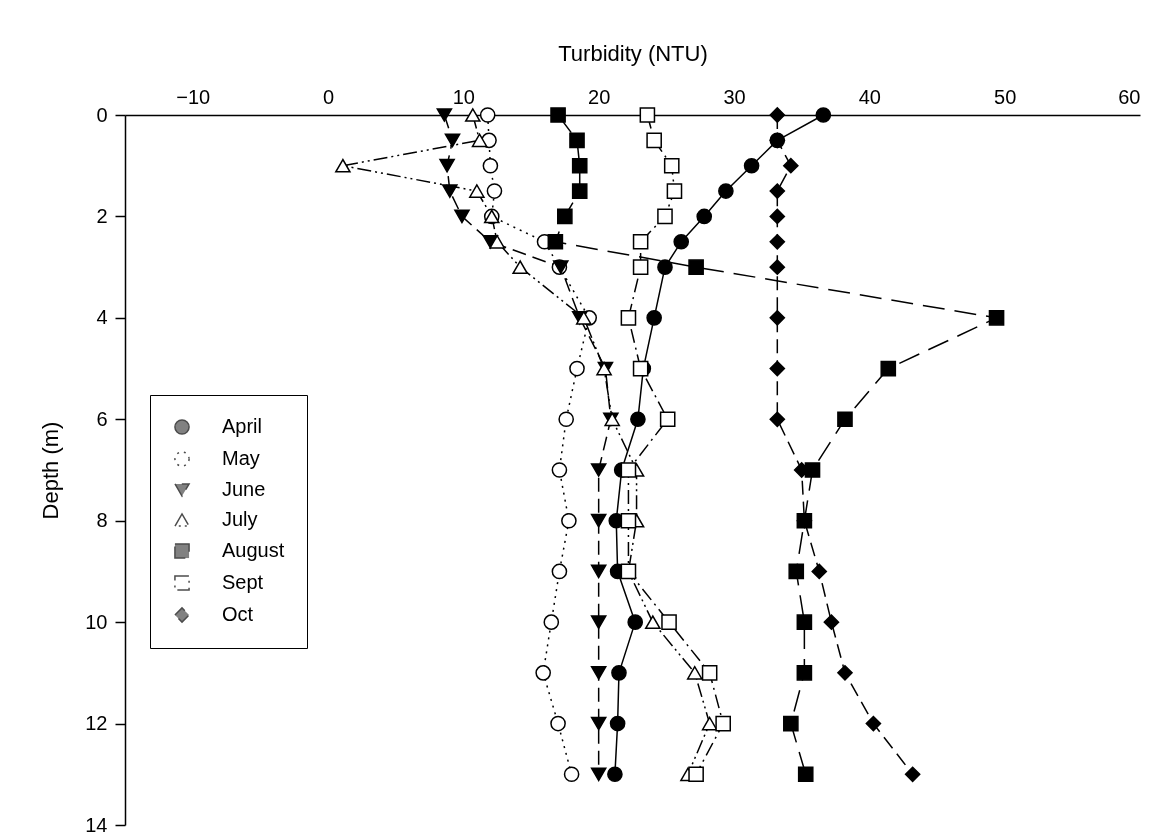 This screenshot has height=839, width=1161. Describe the element at coordinates (328, 96) in the screenshot. I see `x-tick-label: 0` at that location.